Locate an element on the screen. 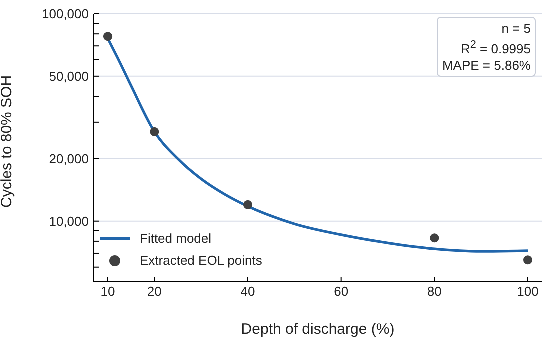 Image resolution: width=550 pixels, height=338 pixels. x-tick-label: 40 is located at coordinates (248, 292).